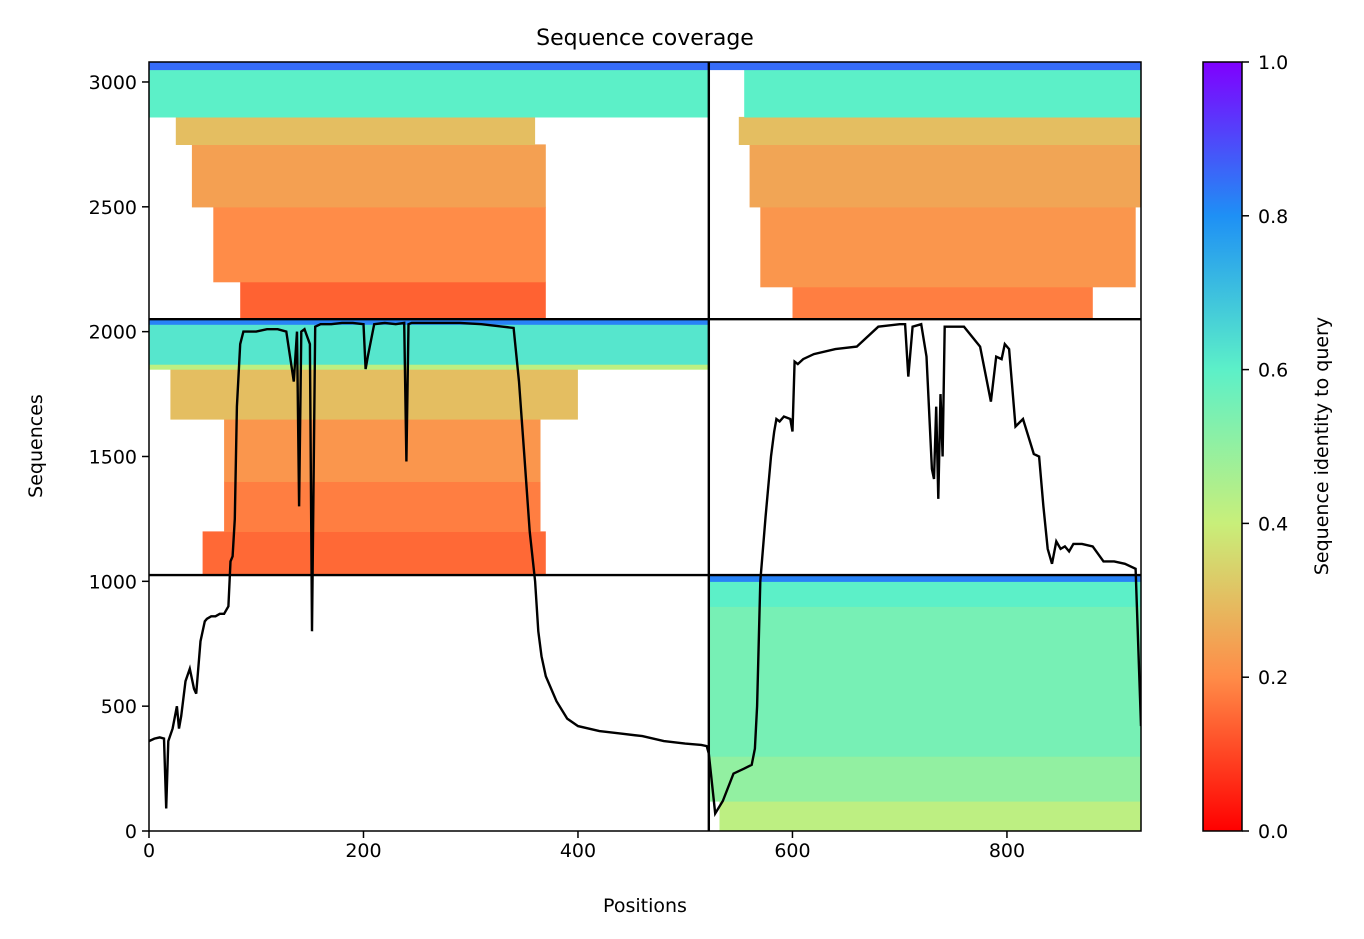  Describe the element at coordinates (578, 851) in the screenshot. I see `x-tick-label: 400` at that location.